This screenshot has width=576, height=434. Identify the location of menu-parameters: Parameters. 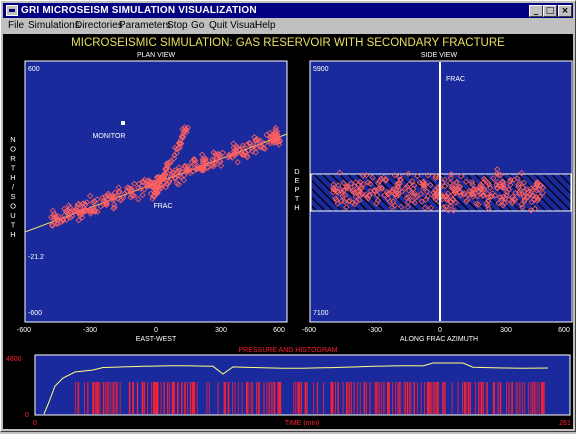
(145, 25).